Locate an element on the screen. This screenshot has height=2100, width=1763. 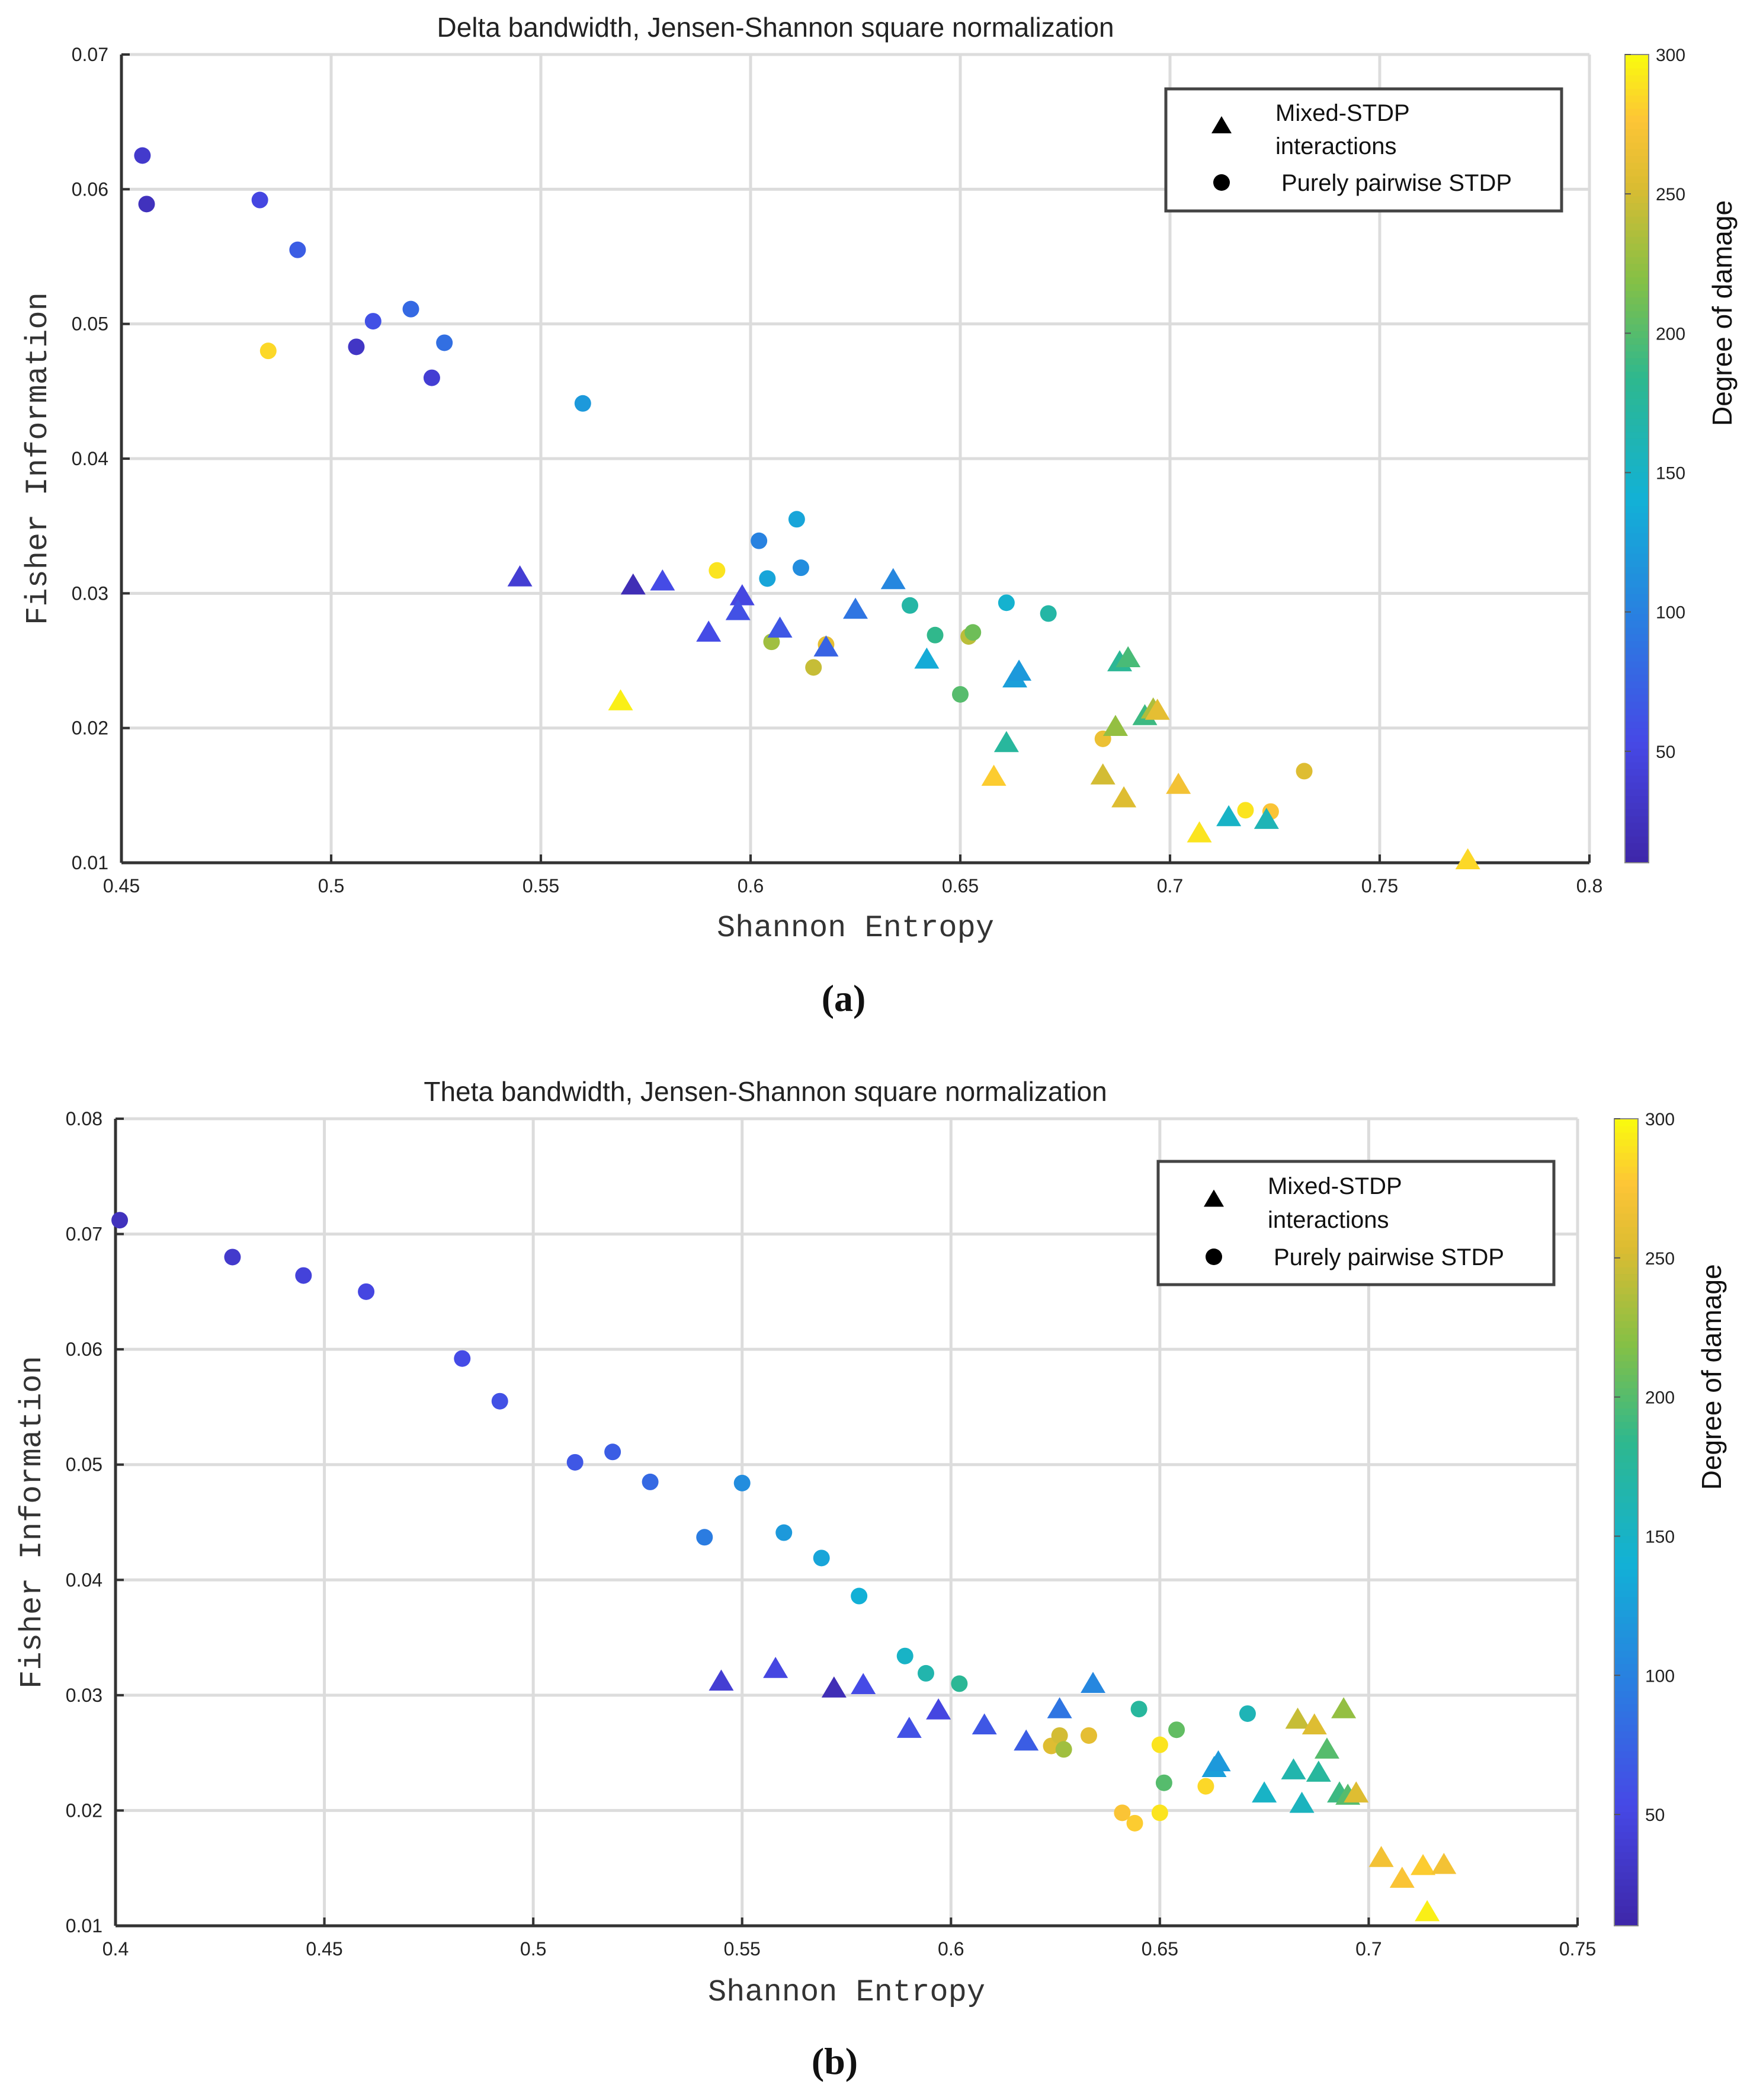
x-tick-label: 0.6 is located at coordinates (951, 1949).